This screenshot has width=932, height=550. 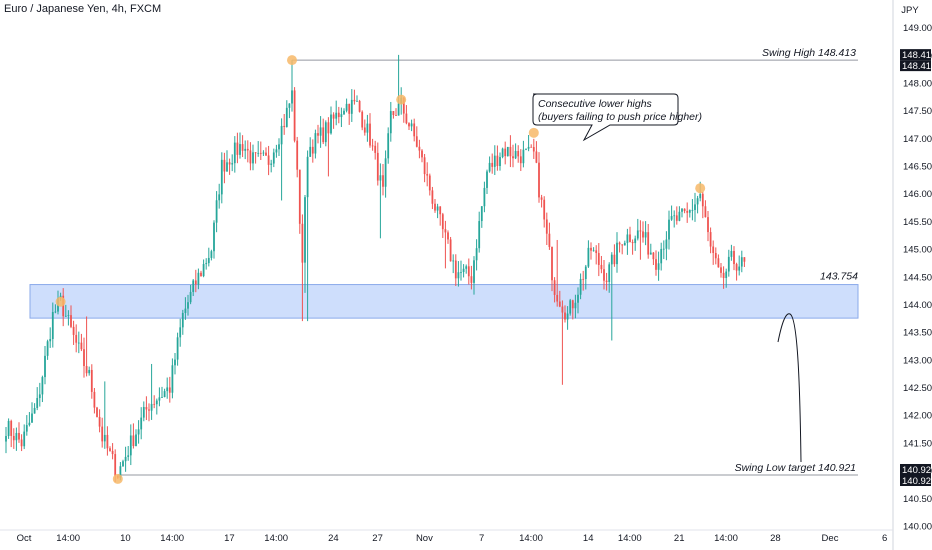 What do you see at coordinates (424, 538) in the screenshot?
I see `time-tick-label: Nov` at bounding box center [424, 538].